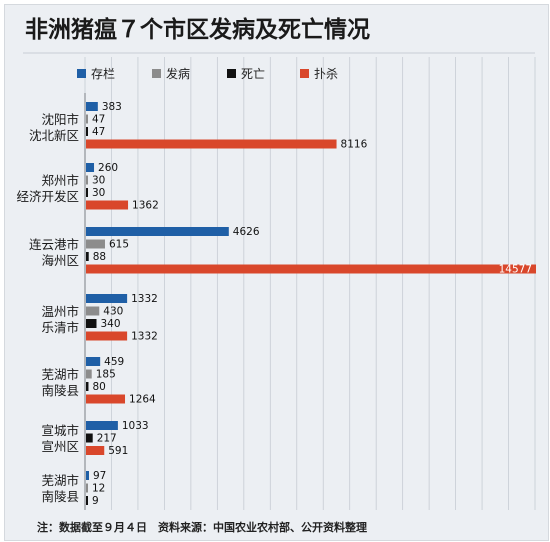 This screenshot has height=542, width=550. I want to click on category-label: 宣城市, so click(60, 430).